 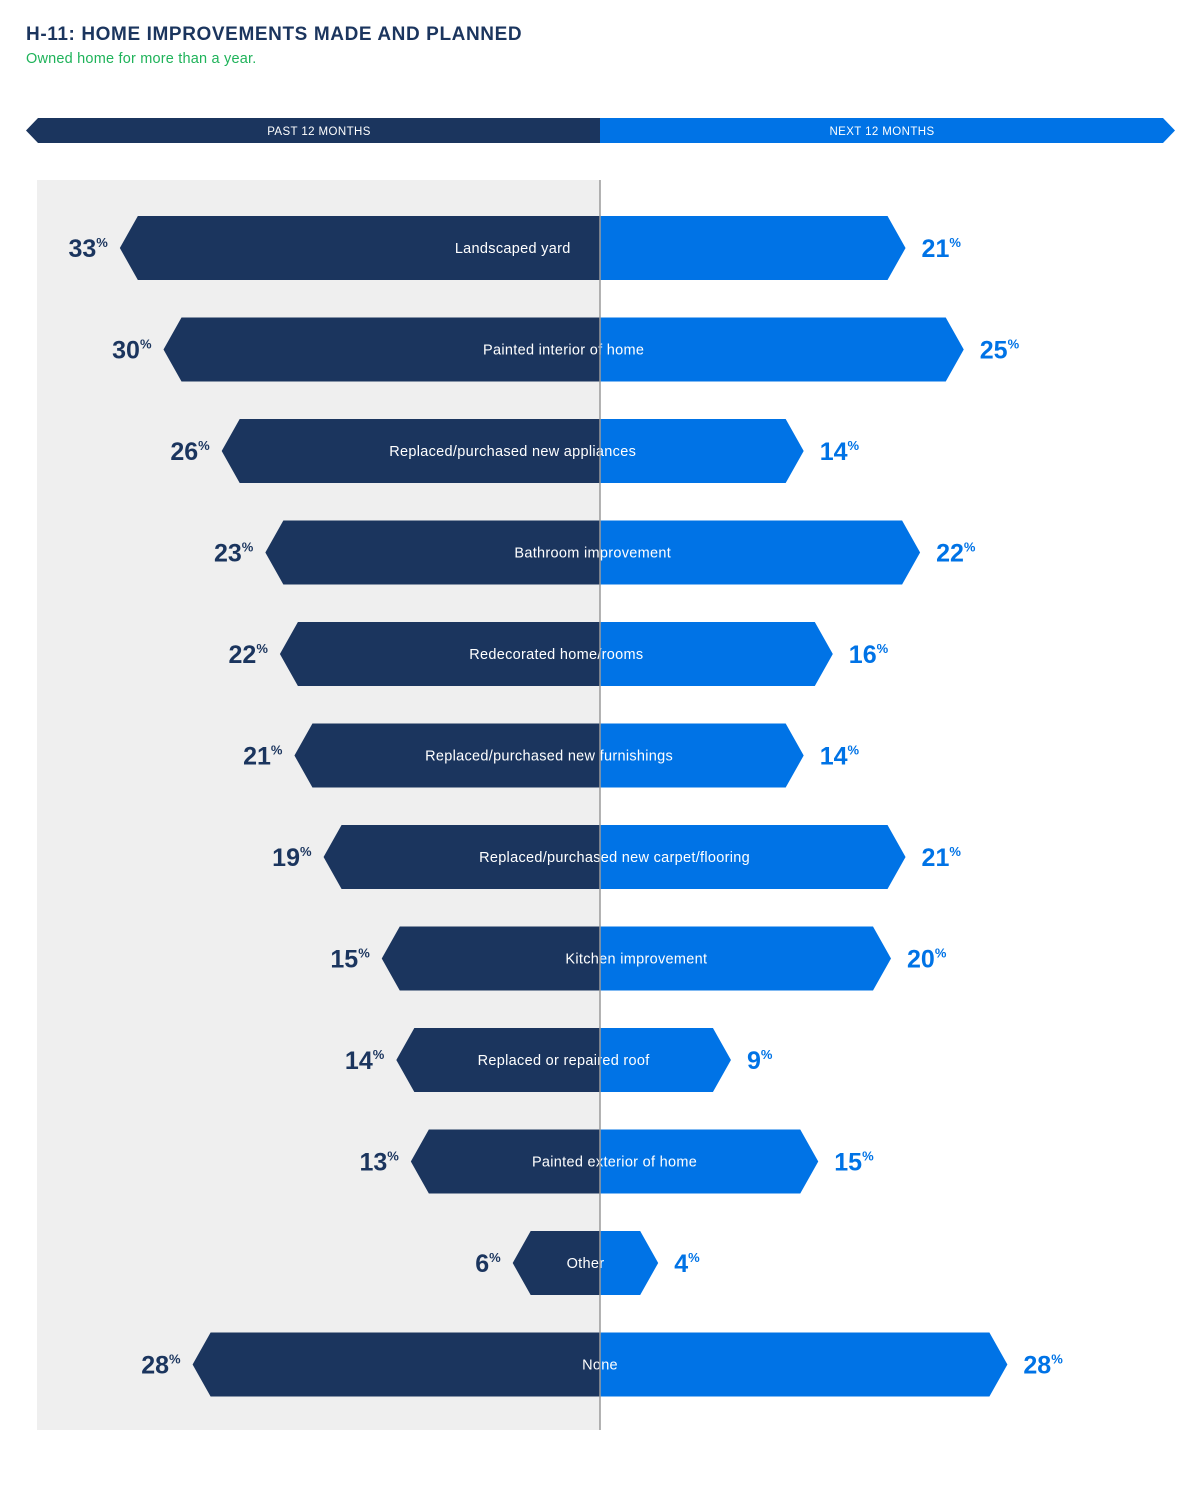 I want to click on category-label: Bathroom improvement, so click(x=592, y=554).